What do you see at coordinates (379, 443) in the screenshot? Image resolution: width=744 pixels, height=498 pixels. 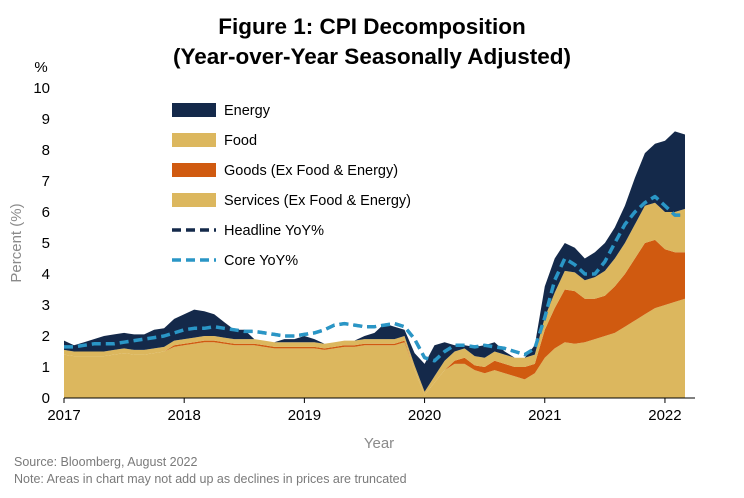 I see `x-axis-title: Year` at bounding box center [379, 443].